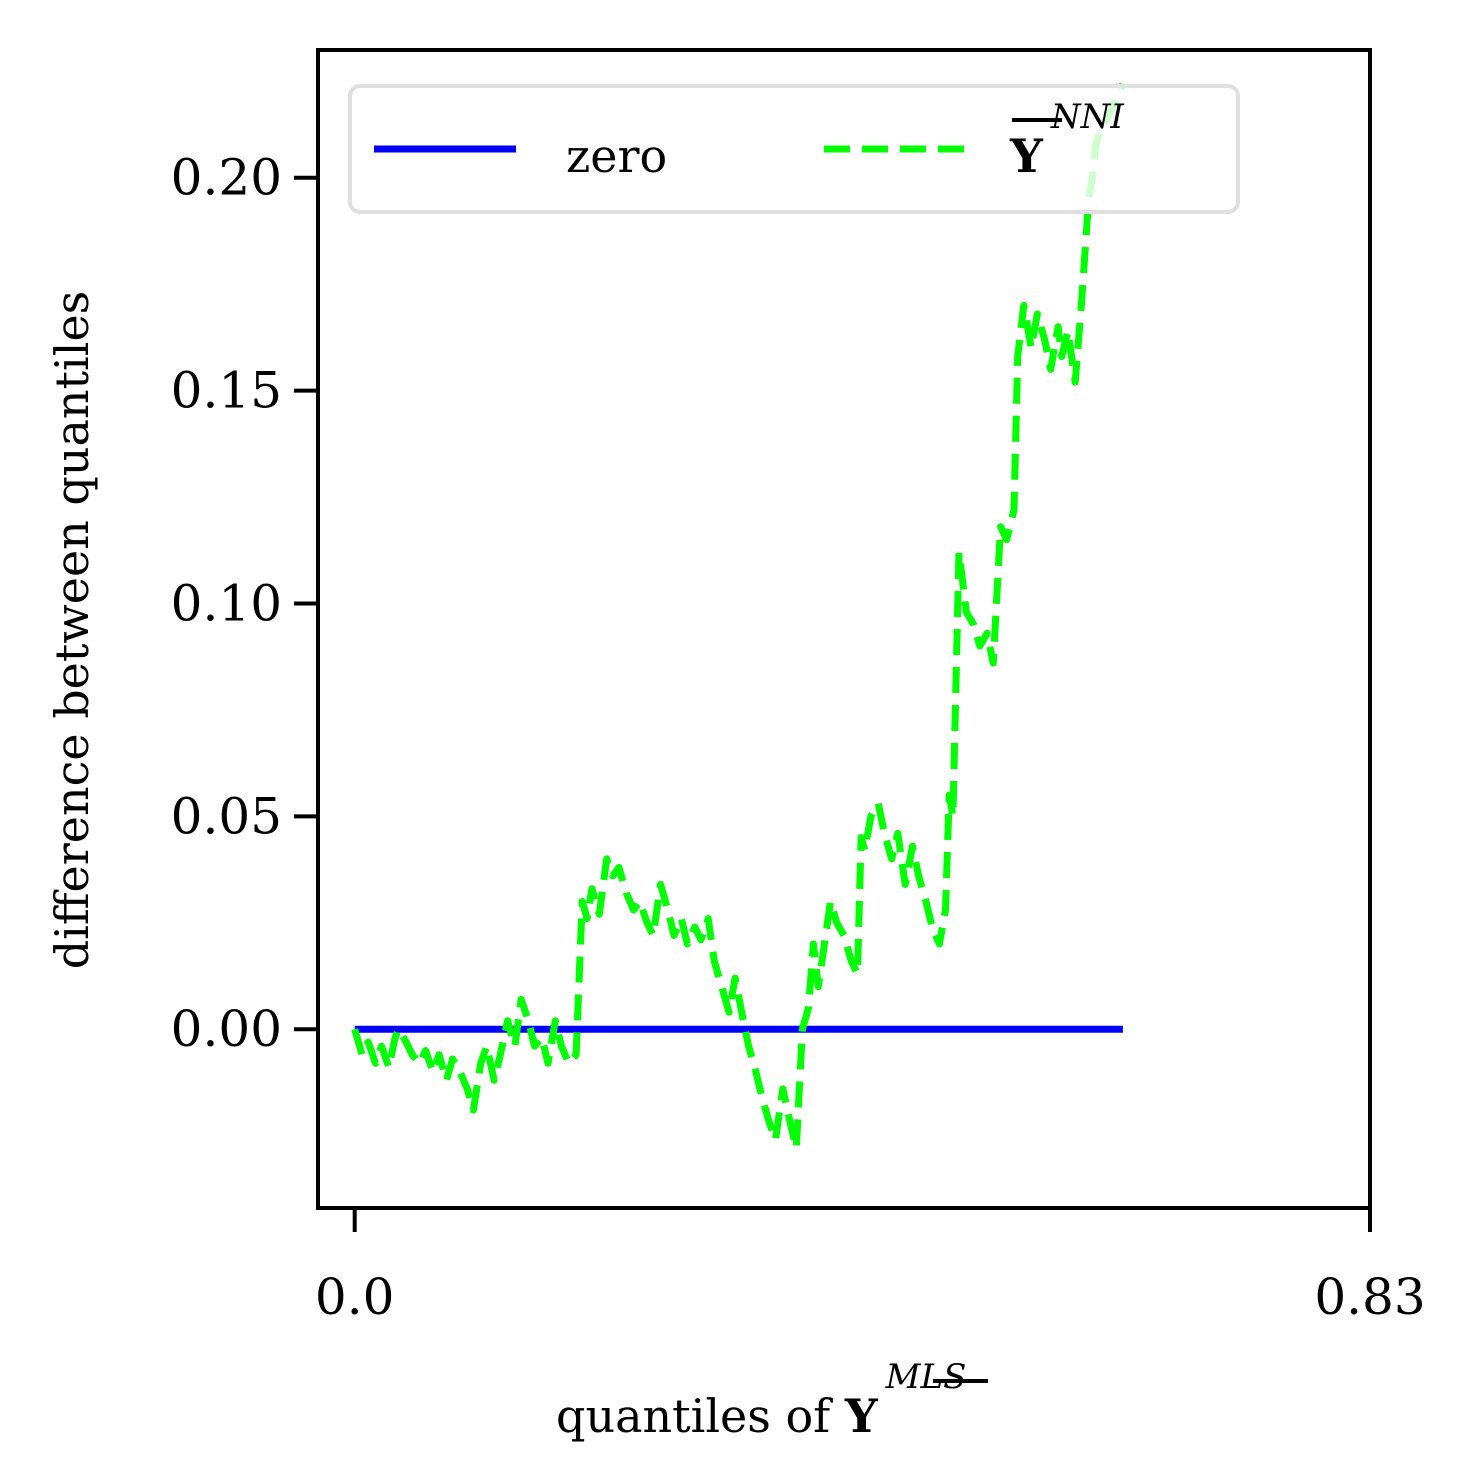 This screenshot has height=1476, width=1468. What do you see at coordinates (1087, 117) in the screenshot?
I see `legend-label-nni-superscript: NNI` at bounding box center [1087, 117].